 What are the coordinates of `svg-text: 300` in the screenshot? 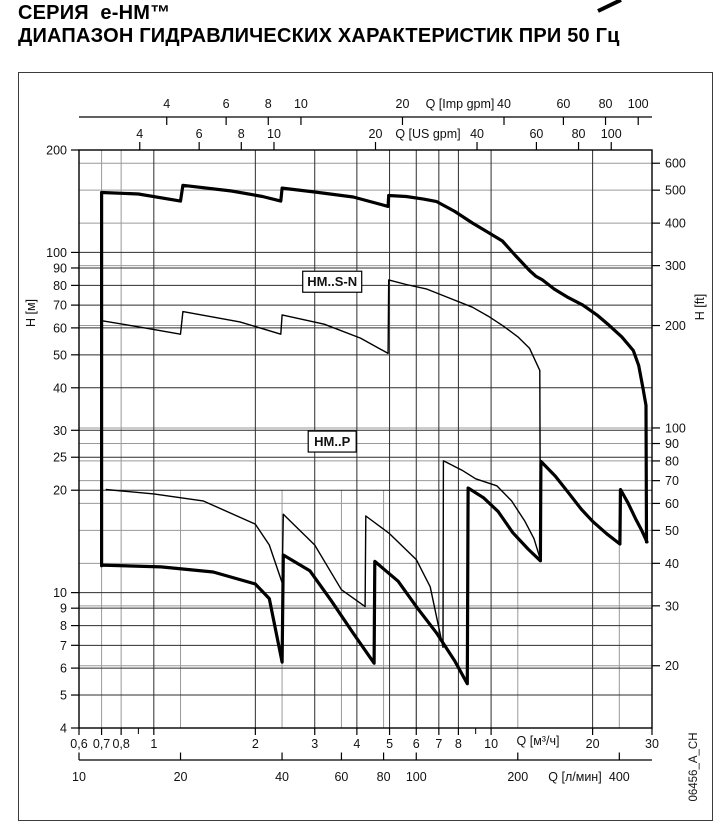 It's located at (675, 266).